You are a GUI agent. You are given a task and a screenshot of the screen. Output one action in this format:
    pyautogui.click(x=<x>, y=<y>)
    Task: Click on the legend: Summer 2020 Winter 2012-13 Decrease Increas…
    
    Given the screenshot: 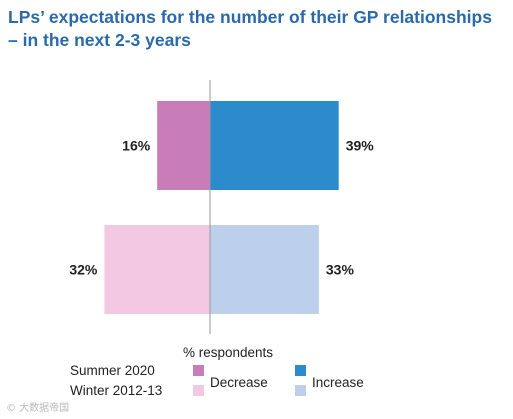 What is the action you would take?
    pyautogui.click(x=217, y=380)
    